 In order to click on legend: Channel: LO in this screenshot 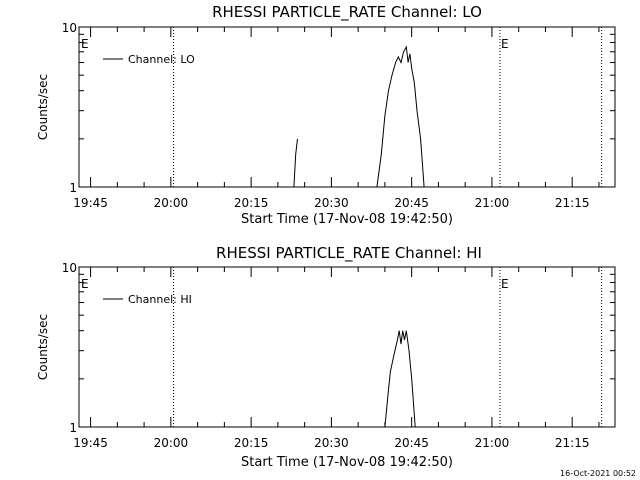, I will do `click(149, 59)`.